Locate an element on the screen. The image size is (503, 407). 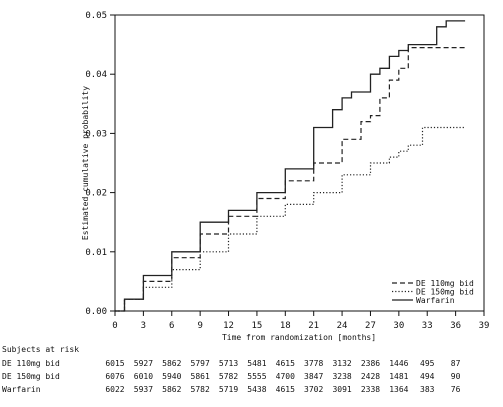
risk-row-label: Warfarin is located at coordinates (21, 389).